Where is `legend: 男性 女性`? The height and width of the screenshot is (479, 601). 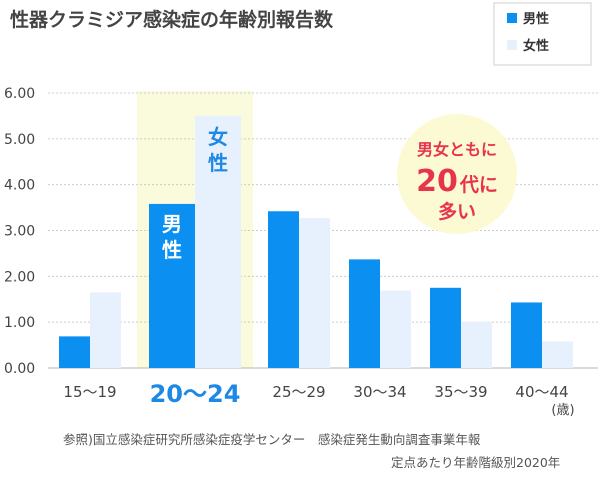 legend: 男性 女性 is located at coordinates (542, 34).